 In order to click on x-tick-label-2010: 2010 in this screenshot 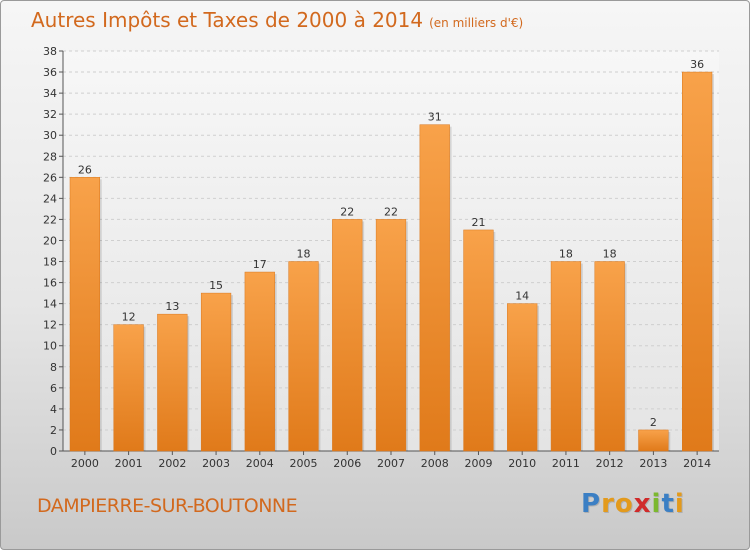, I will do `click(522, 463)`.